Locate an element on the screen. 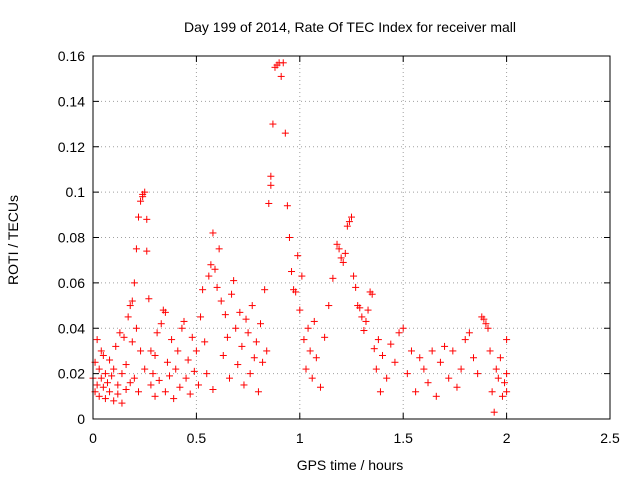 The height and width of the screenshot is (480, 640). x-tick-label: 2.5 is located at coordinates (610, 438).